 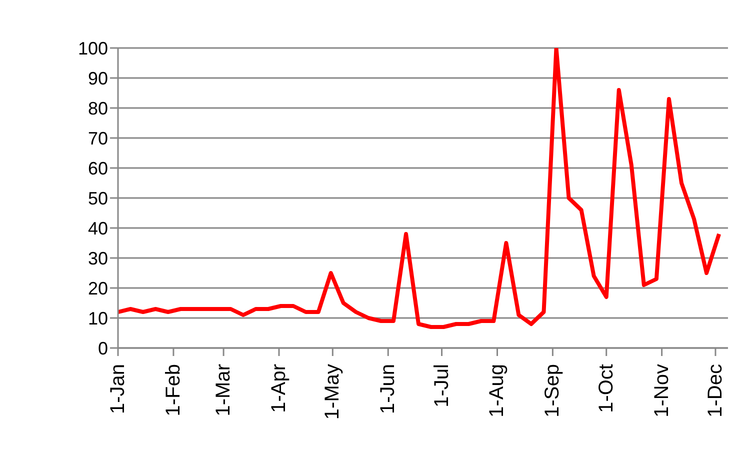 I want to click on x-tick-label: 1-Feb, so click(x=173, y=390).